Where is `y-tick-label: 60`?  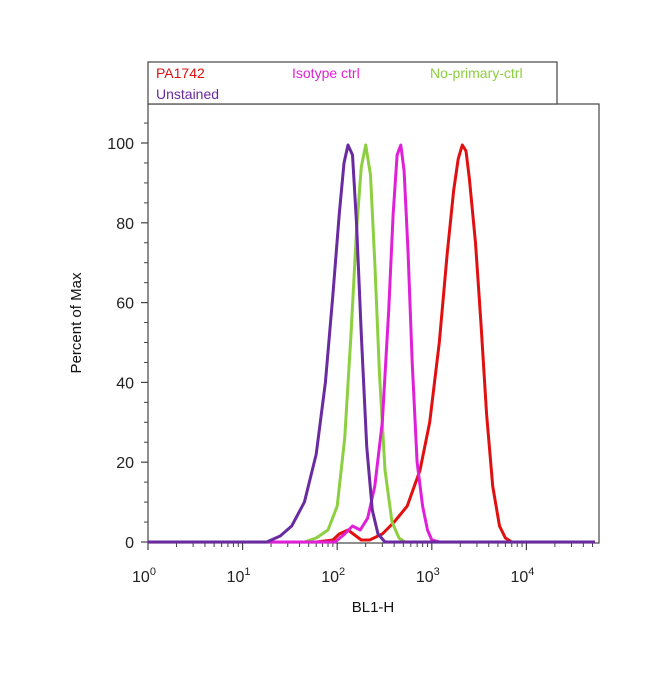
y-tick-label: 60 is located at coordinates (125, 304).